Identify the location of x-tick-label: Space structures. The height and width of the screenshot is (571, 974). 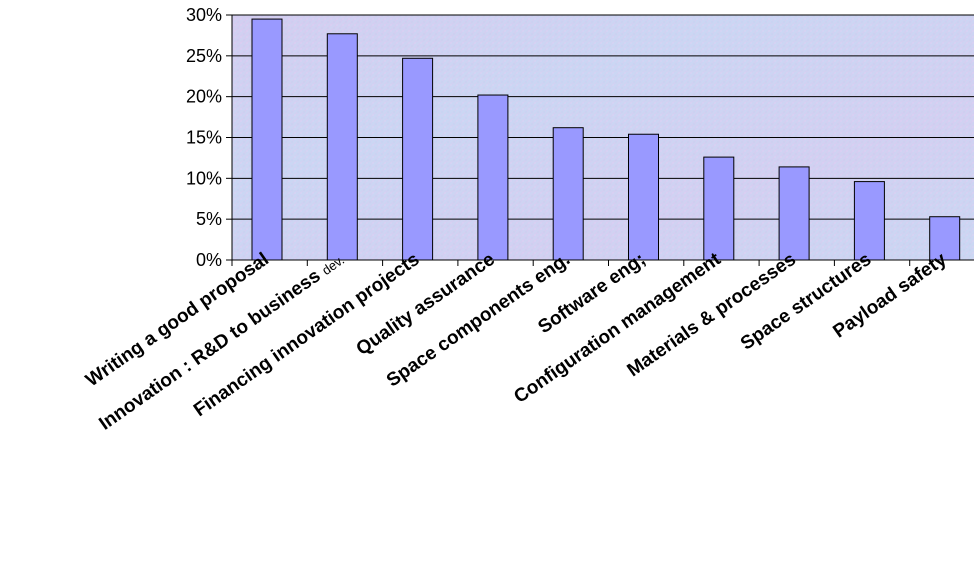
(806, 302).